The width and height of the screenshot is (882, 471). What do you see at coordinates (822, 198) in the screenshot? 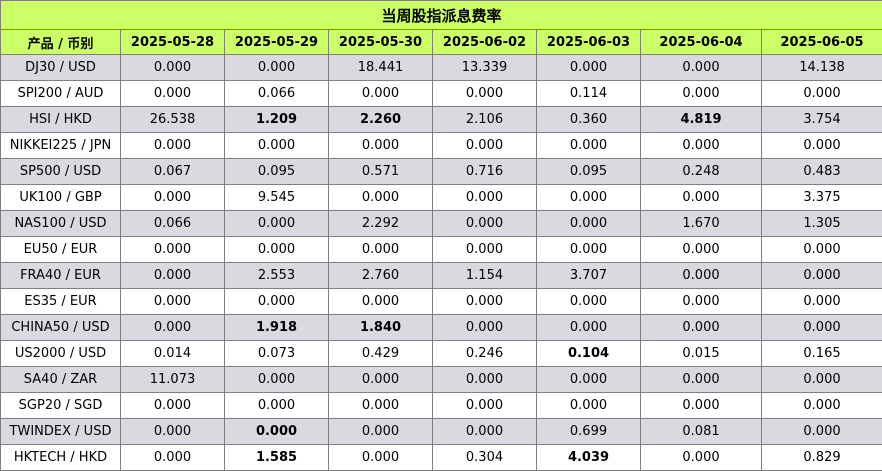
I see `rate-cell: 3.375` at bounding box center [822, 198].